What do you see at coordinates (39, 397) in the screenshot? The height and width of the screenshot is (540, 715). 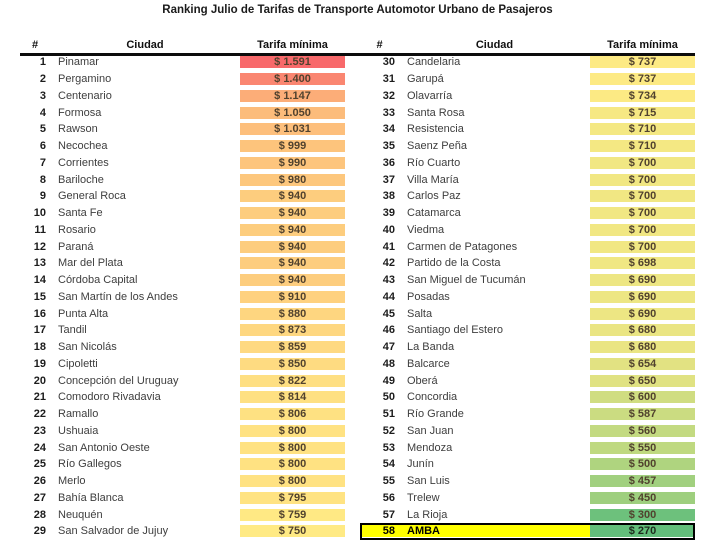 I see `rank-cell: 21` at bounding box center [39, 397].